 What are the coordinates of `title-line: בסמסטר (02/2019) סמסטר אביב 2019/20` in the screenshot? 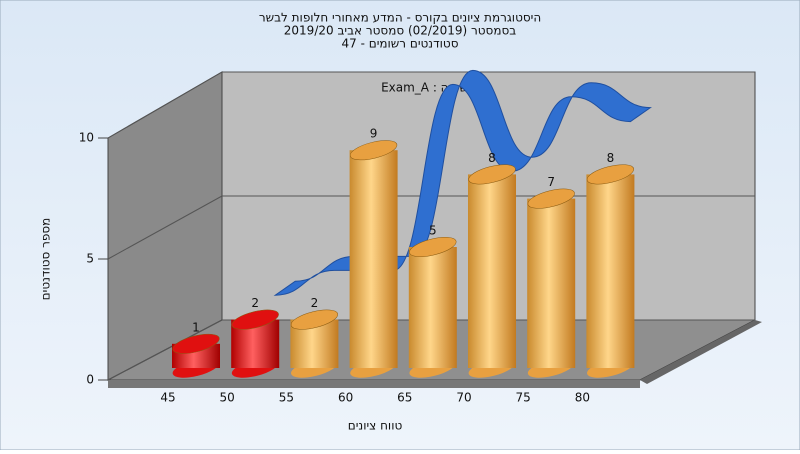 It's located at (400, 31).